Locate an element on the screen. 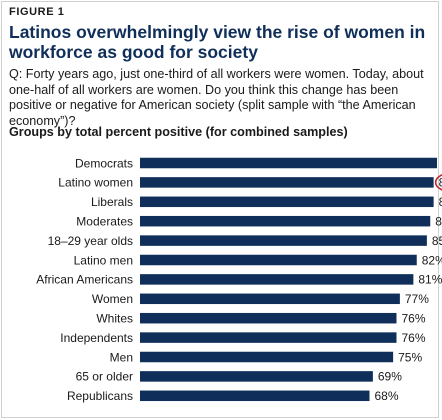 This screenshot has width=442, height=420. value-label-women: 77% is located at coordinates (417, 299).